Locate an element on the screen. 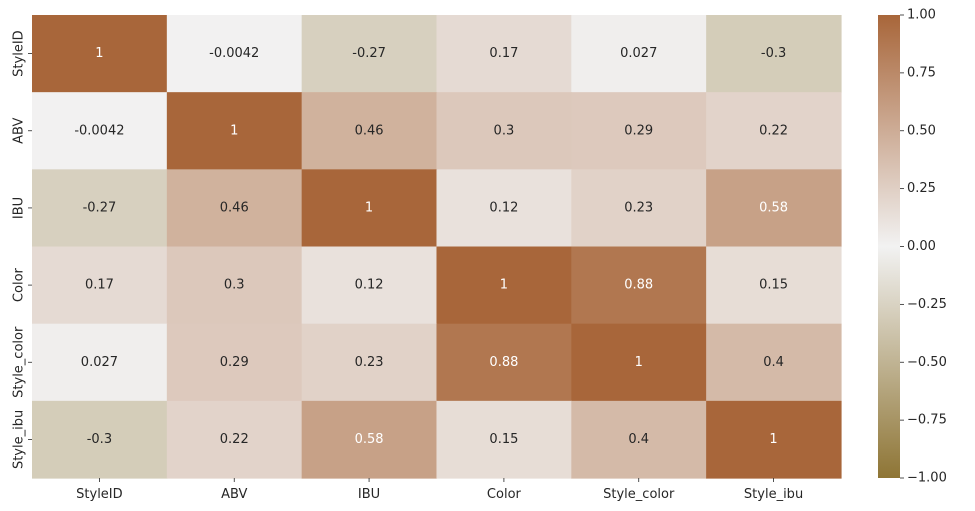 The image size is (975, 511). y-tick-label: StyleID is located at coordinates (19, 53).